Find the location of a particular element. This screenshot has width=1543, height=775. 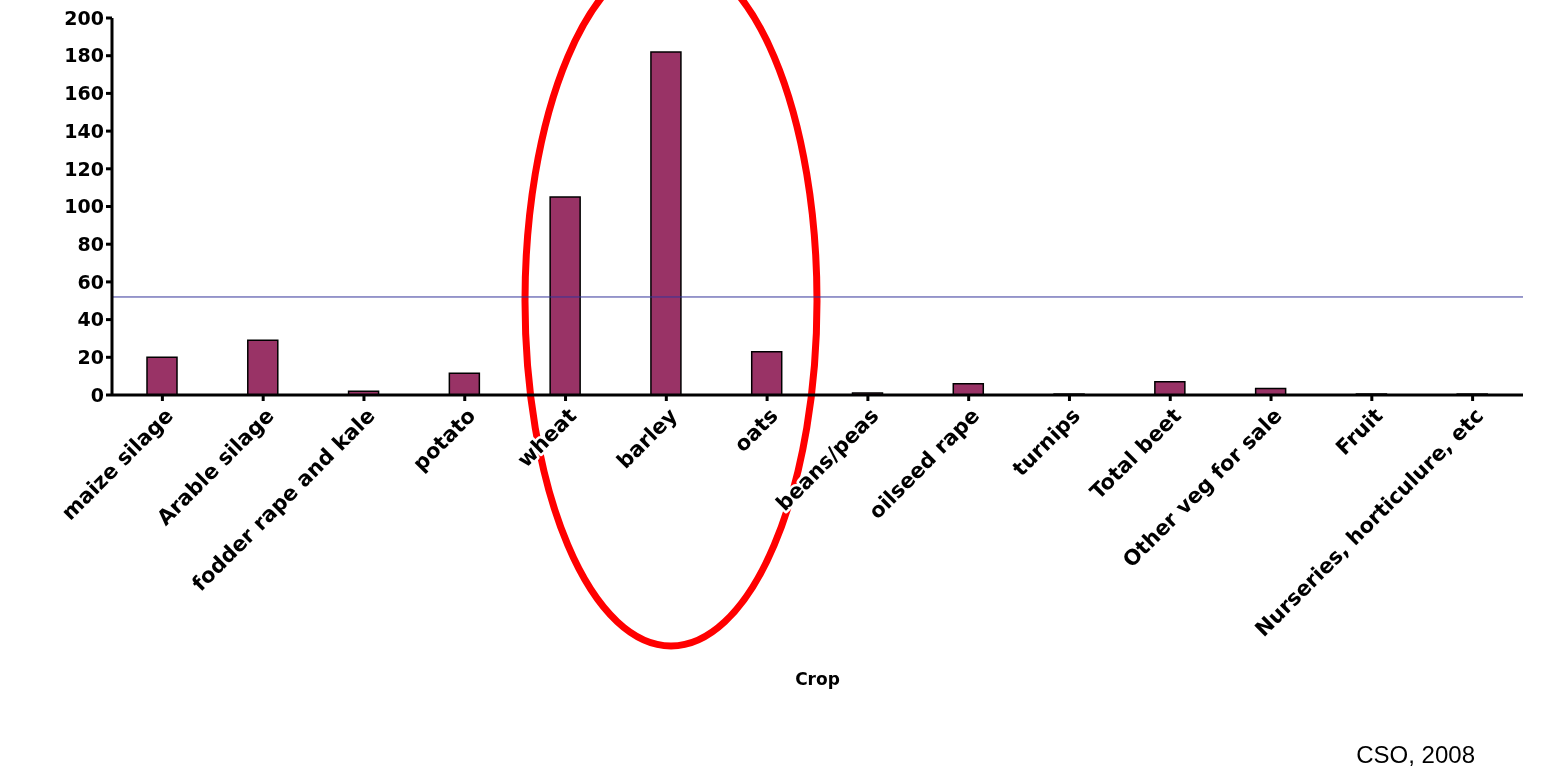

y-tick-label: 0 is located at coordinates (97, 394).